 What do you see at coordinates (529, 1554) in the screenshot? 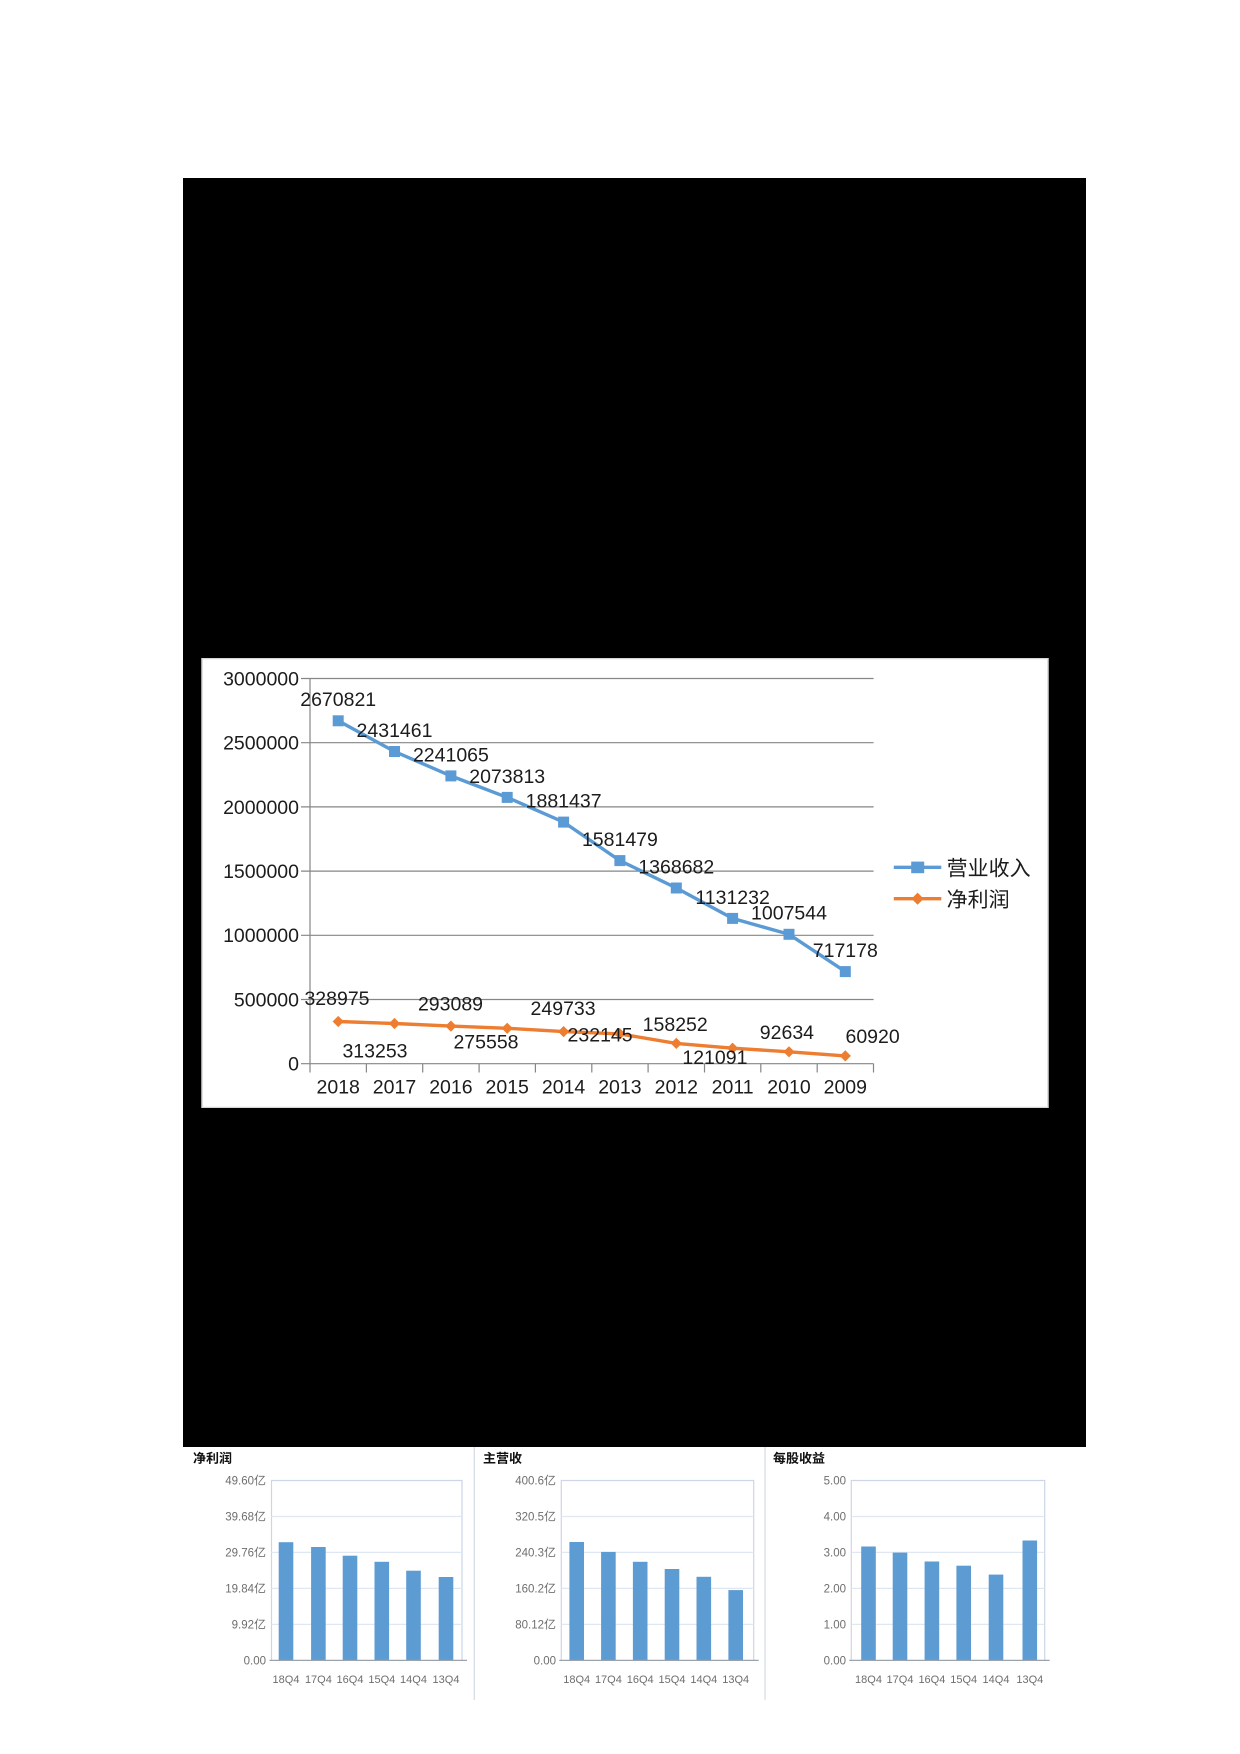
I see `svg-text: 240.3` at bounding box center [529, 1554].